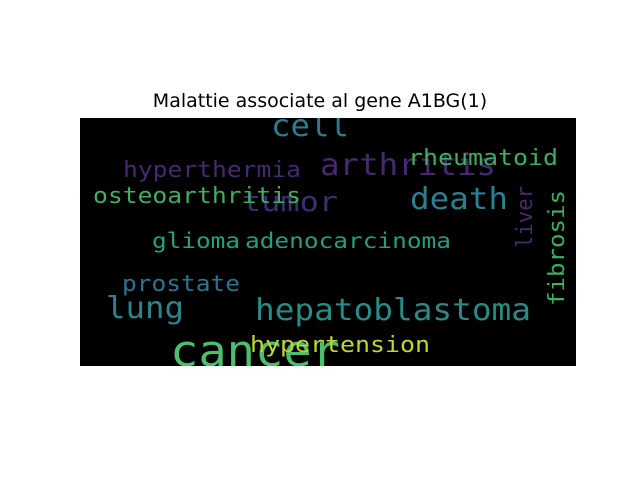 Image resolution: width=640 pixels, height=480 pixels. Describe the element at coordinates (145, 308) in the screenshot. I see `word-lung: lung` at that location.